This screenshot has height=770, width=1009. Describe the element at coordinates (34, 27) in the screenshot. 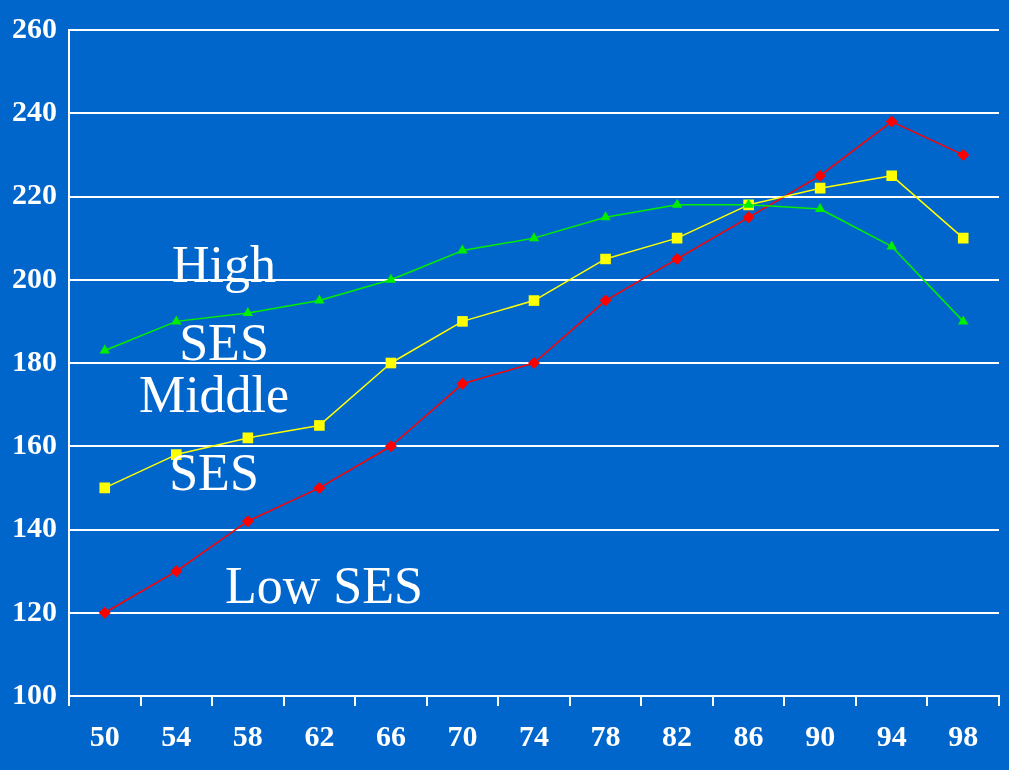

I see `y-tick-label: 260` at that location.